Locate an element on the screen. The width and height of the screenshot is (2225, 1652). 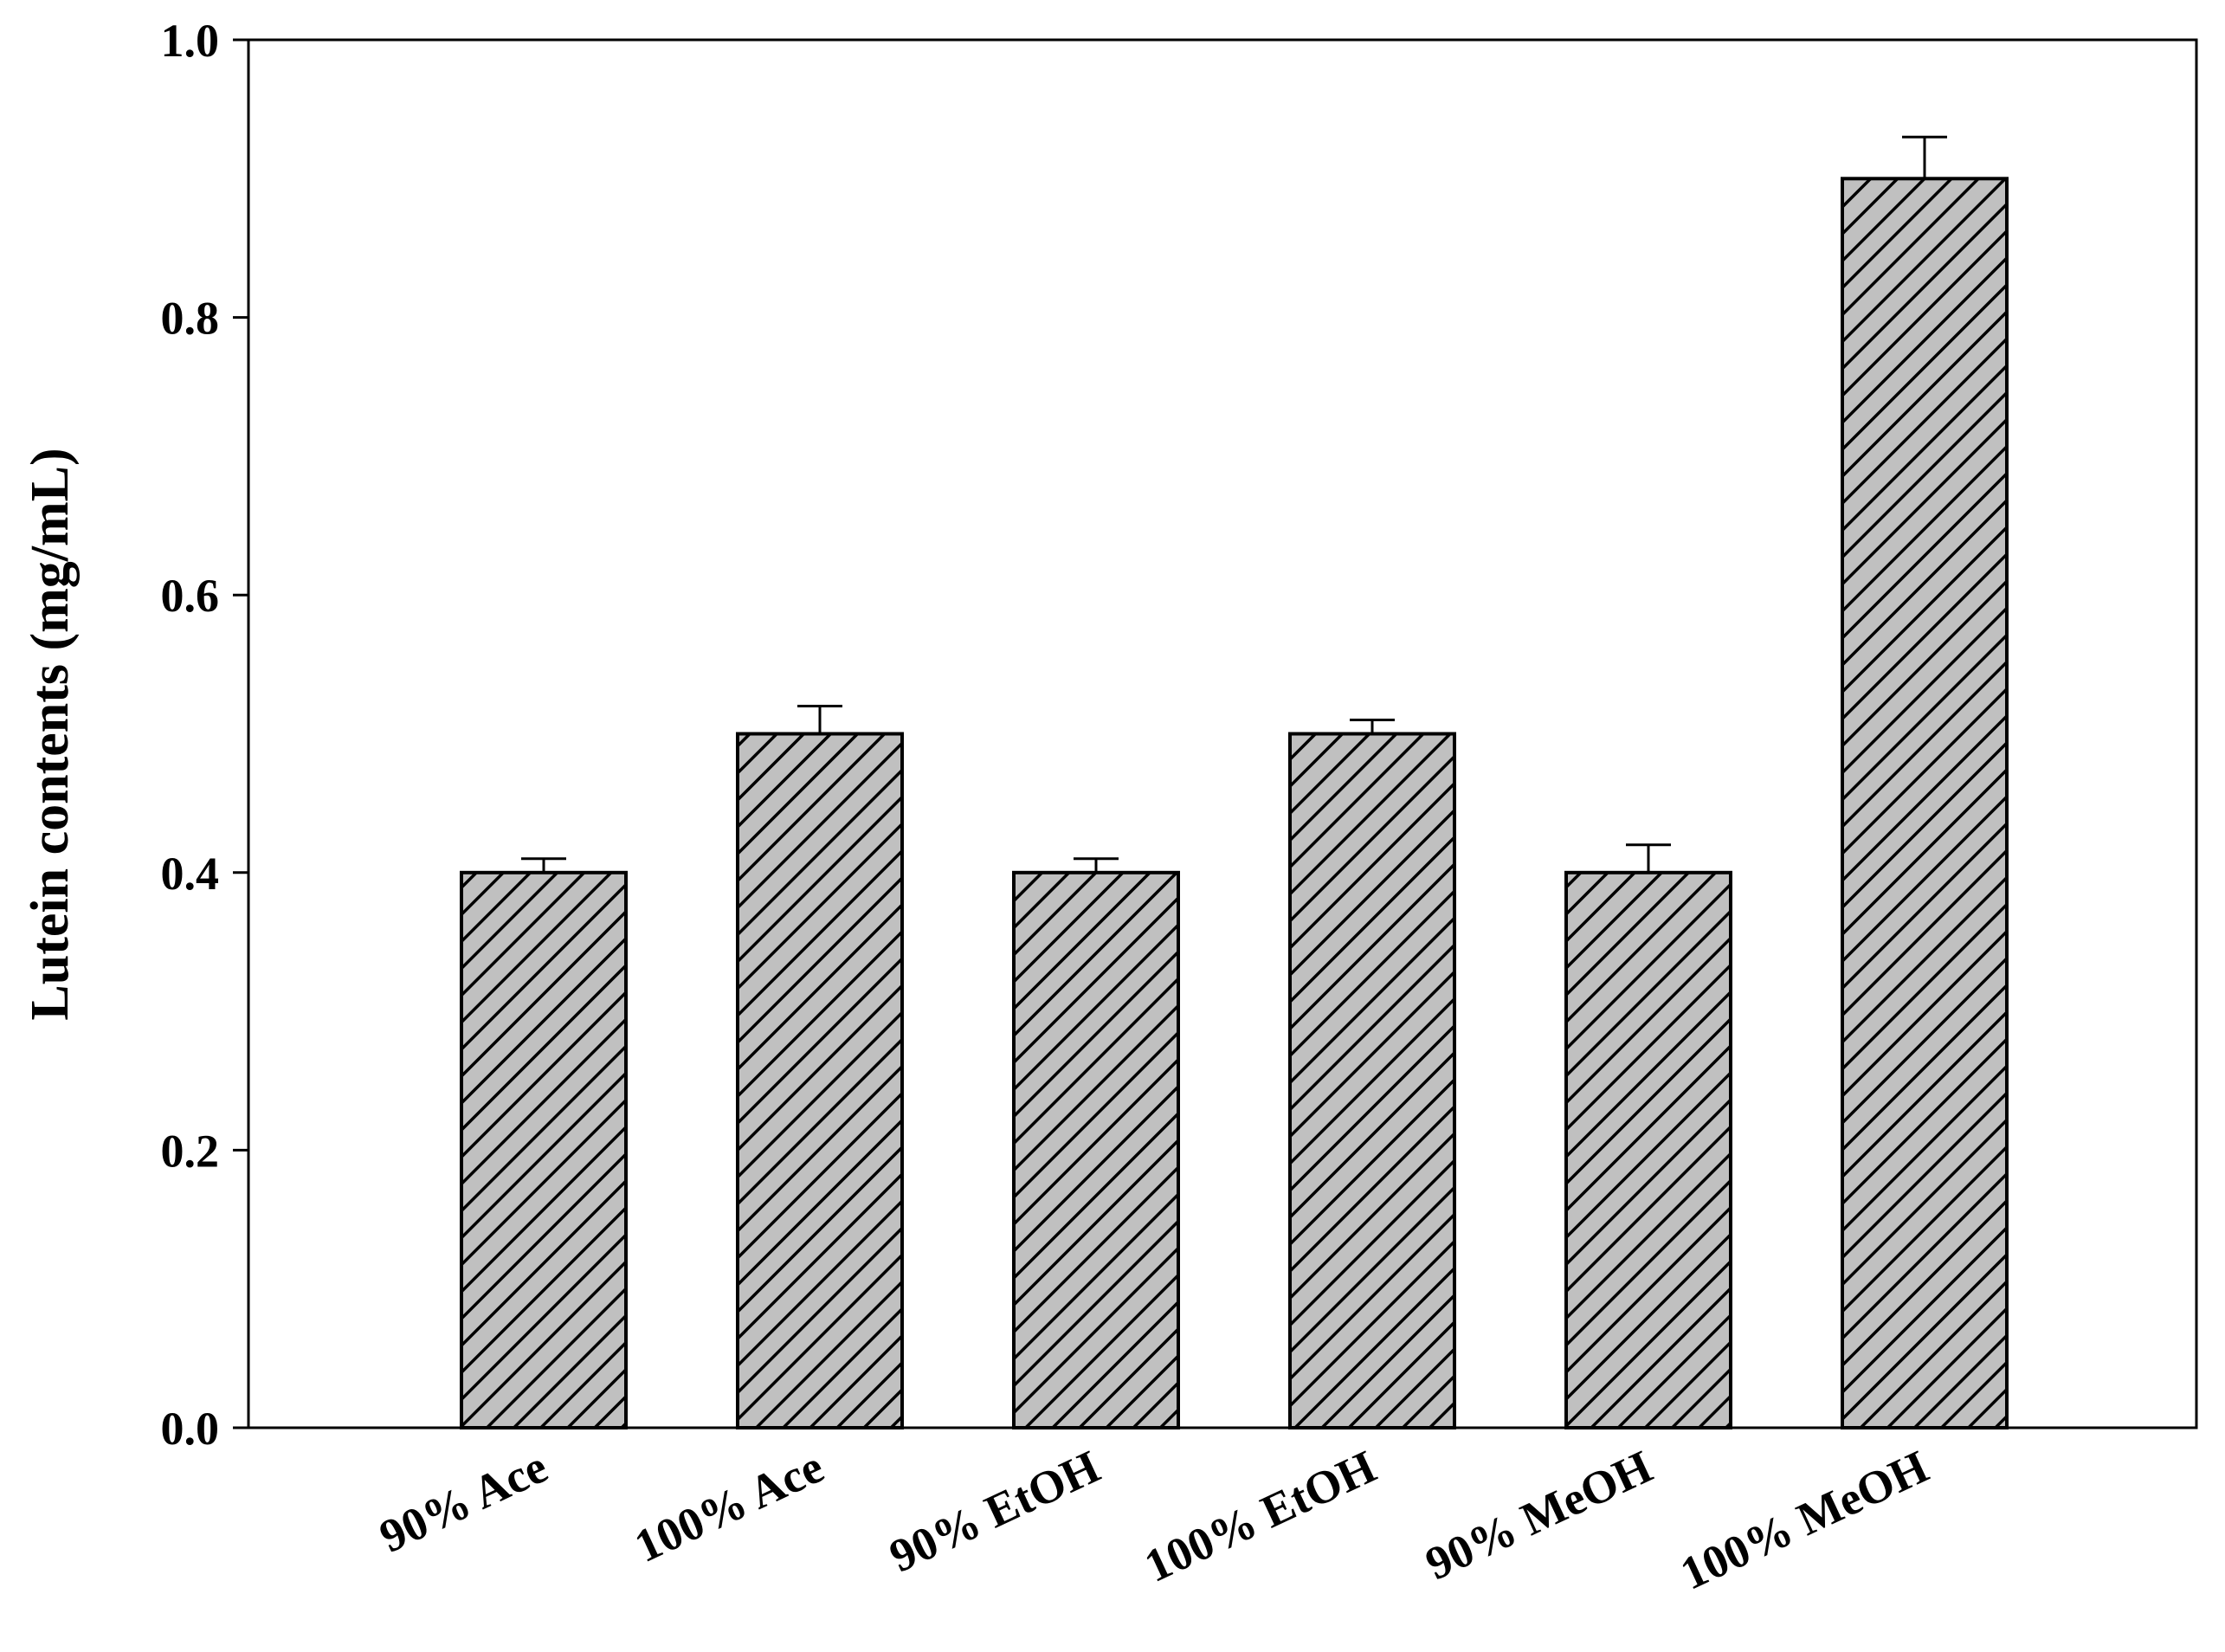
y-tick-label: 1.0 is located at coordinates (191, 41).